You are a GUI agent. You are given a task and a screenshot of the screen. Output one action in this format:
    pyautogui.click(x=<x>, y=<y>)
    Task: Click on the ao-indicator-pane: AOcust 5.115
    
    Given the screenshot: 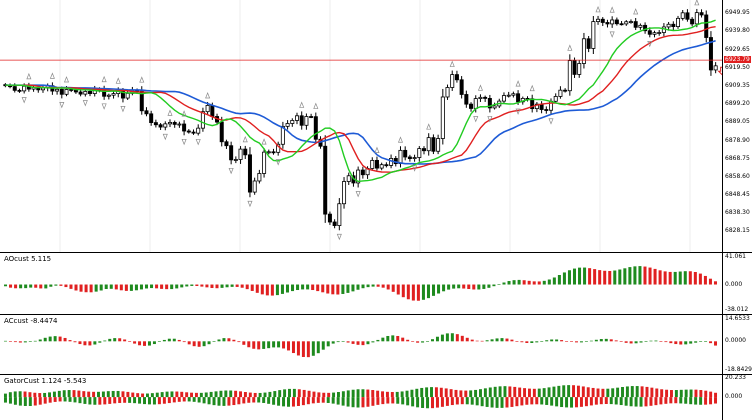 What is the action you would take?
    pyautogui.click(x=361, y=283)
    